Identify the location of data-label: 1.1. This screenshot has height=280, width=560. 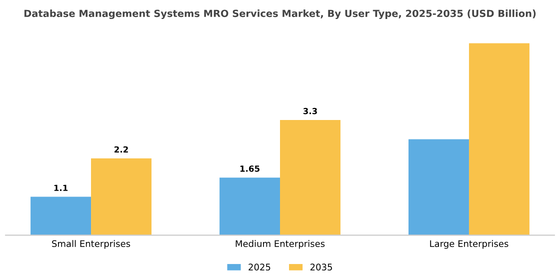
(61, 187).